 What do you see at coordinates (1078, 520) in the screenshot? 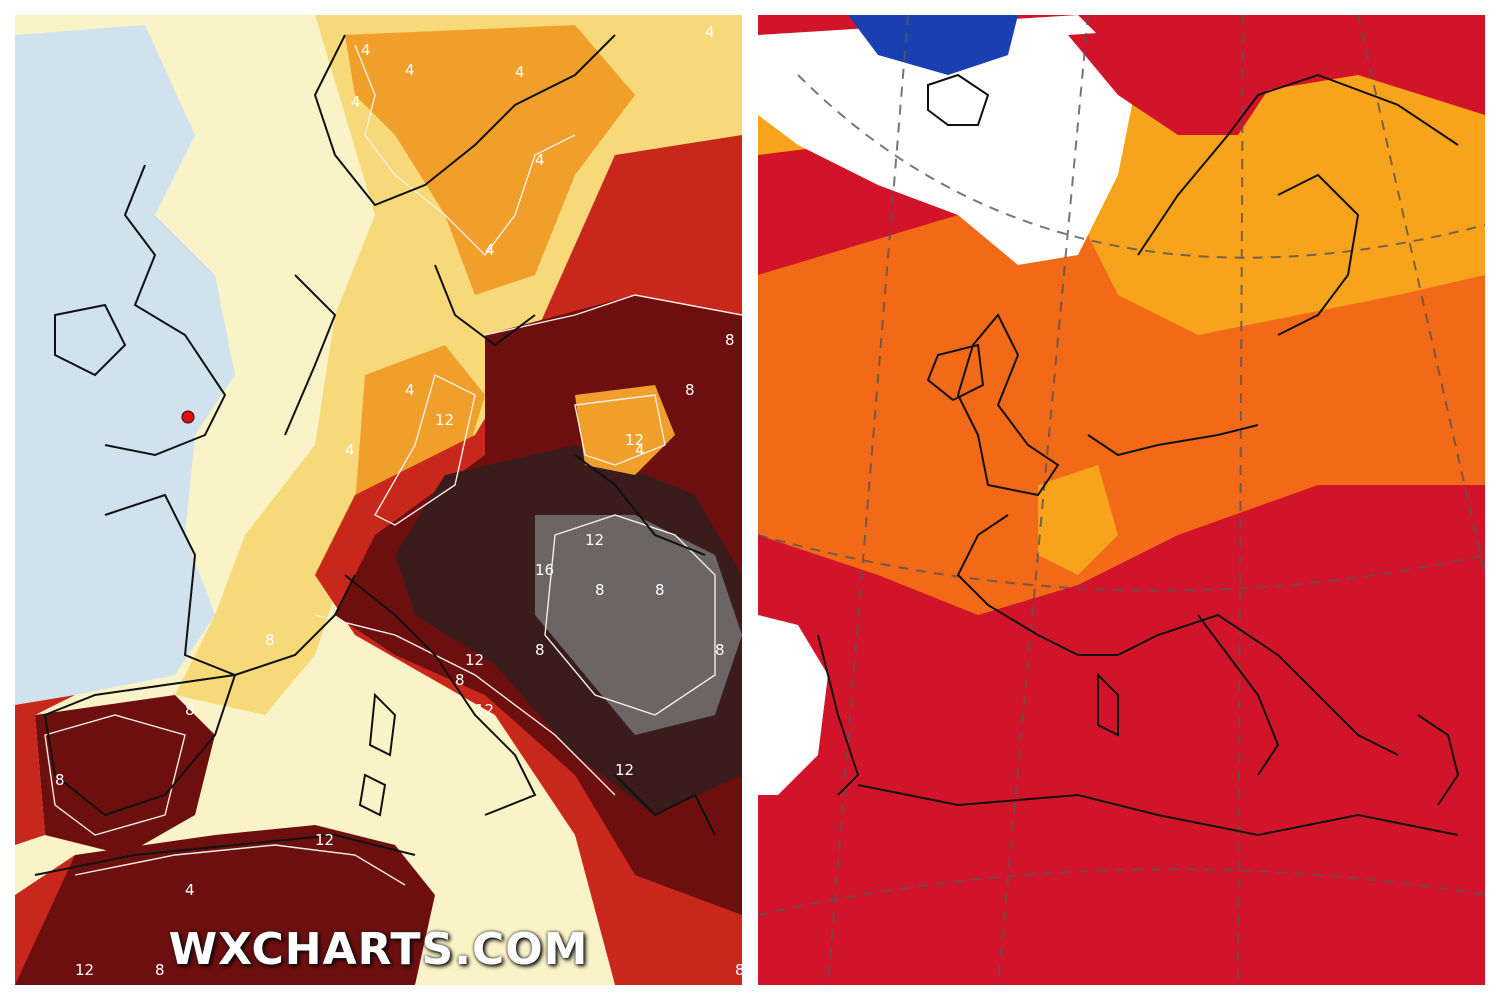
I see `central-light-orange-patch` at bounding box center [1078, 520].